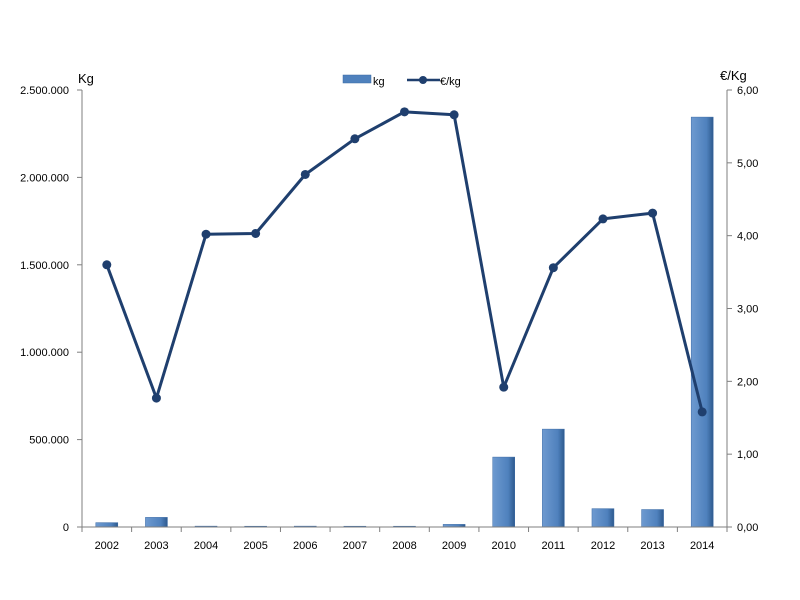  What do you see at coordinates (107, 525) in the screenshot?
I see `bar-2002` at bounding box center [107, 525].